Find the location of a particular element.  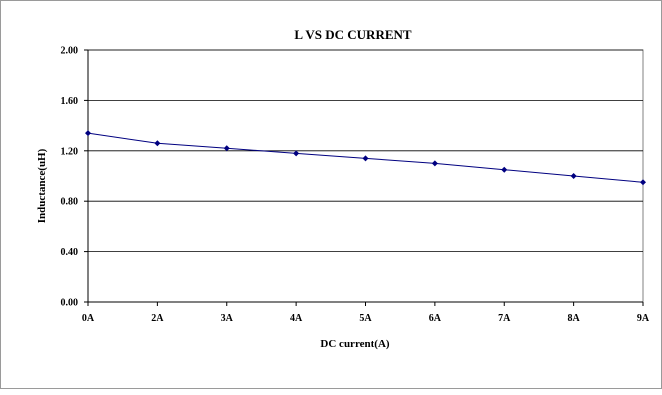

x-tick-label: 6A is located at coordinates (435, 318).